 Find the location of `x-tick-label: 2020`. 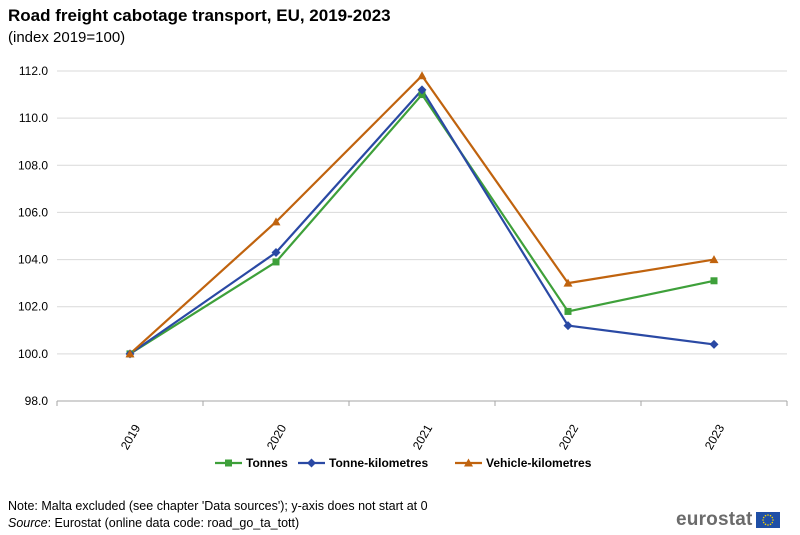

x-tick-label: 2020 is located at coordinates (277, 437).